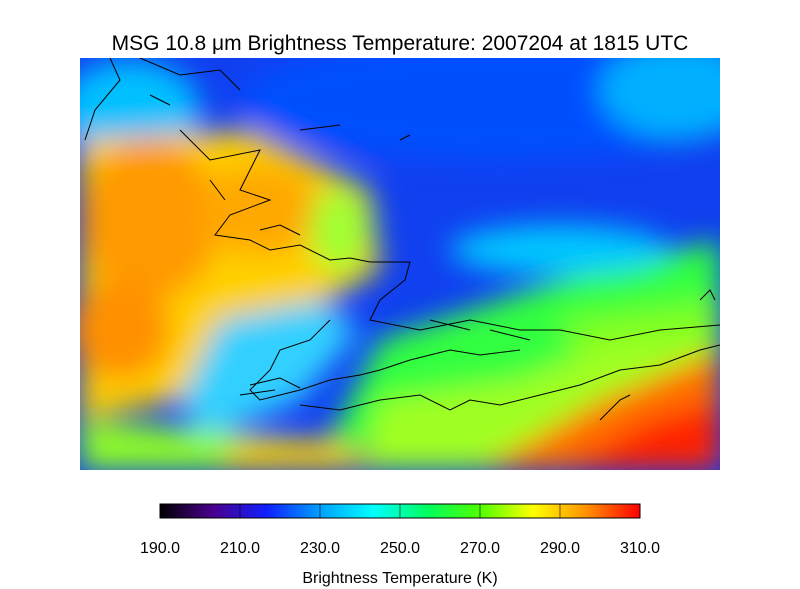 This screenshot has width=800, height=589. Describe the element at coordinates (640, 548) in the screenshot. I see `colorbar-tick-label: 310.0` at that location.